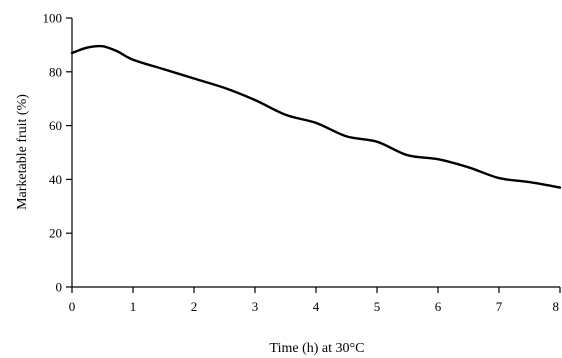 This screenshot has height=358, width=562. Describe the element at coordinates (53, 18) in the screenshot. I see `y-tick-label: 100` at that location.